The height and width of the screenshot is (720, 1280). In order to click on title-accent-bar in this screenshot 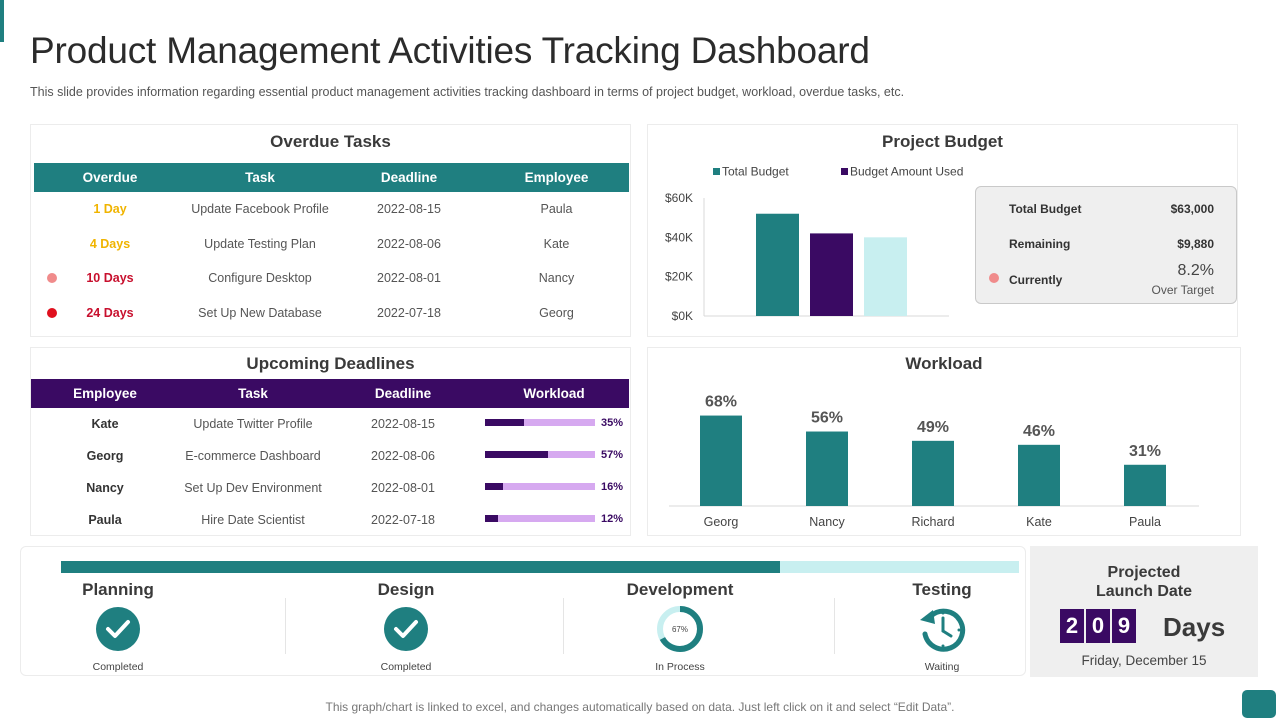, I will do `click(2, 21)`.